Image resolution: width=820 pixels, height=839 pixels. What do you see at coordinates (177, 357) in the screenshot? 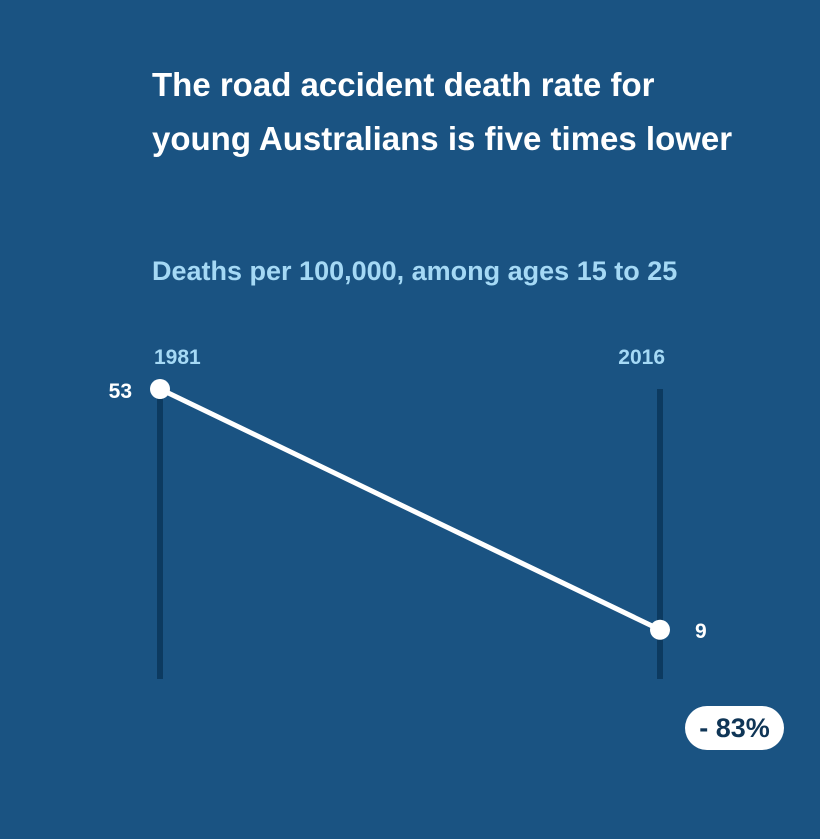
I see `x-tick-label-1981: 1981` at bounding box center [177, 357].